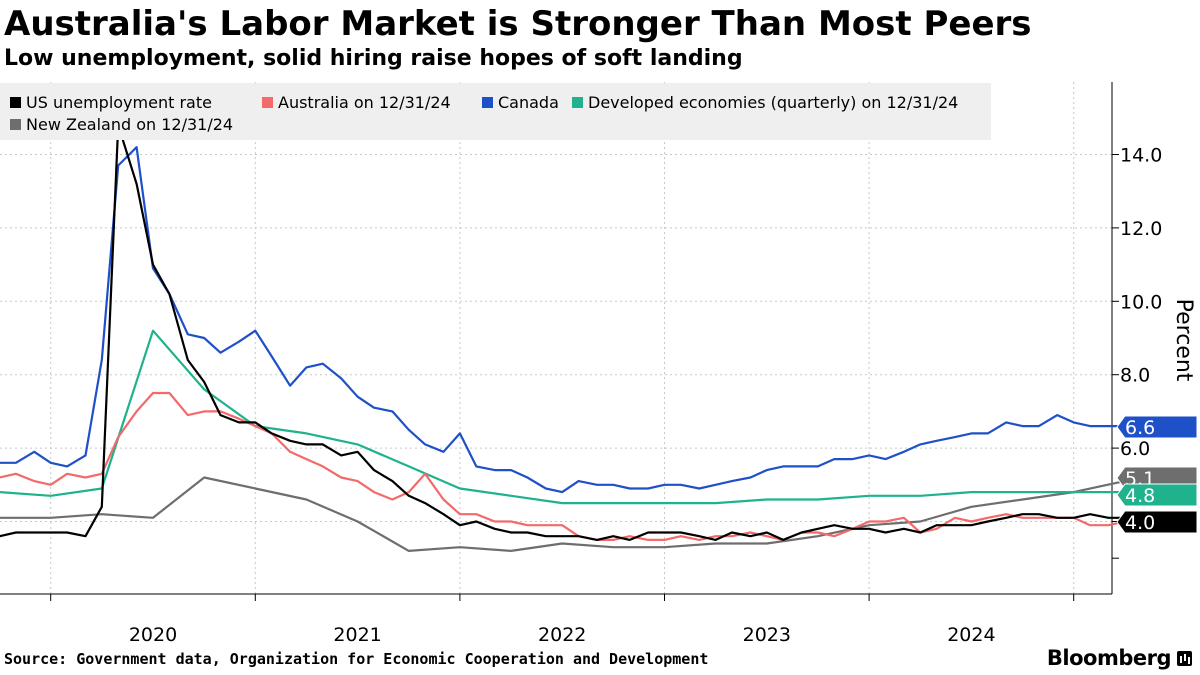 Image resolution: width=1200 pixels, height=675 pixels. What do you see at coordinates (129, 124) in the screenshot?
I see `legend-label: New Zealand on 12/31/24` at bounding box center [129, 124].